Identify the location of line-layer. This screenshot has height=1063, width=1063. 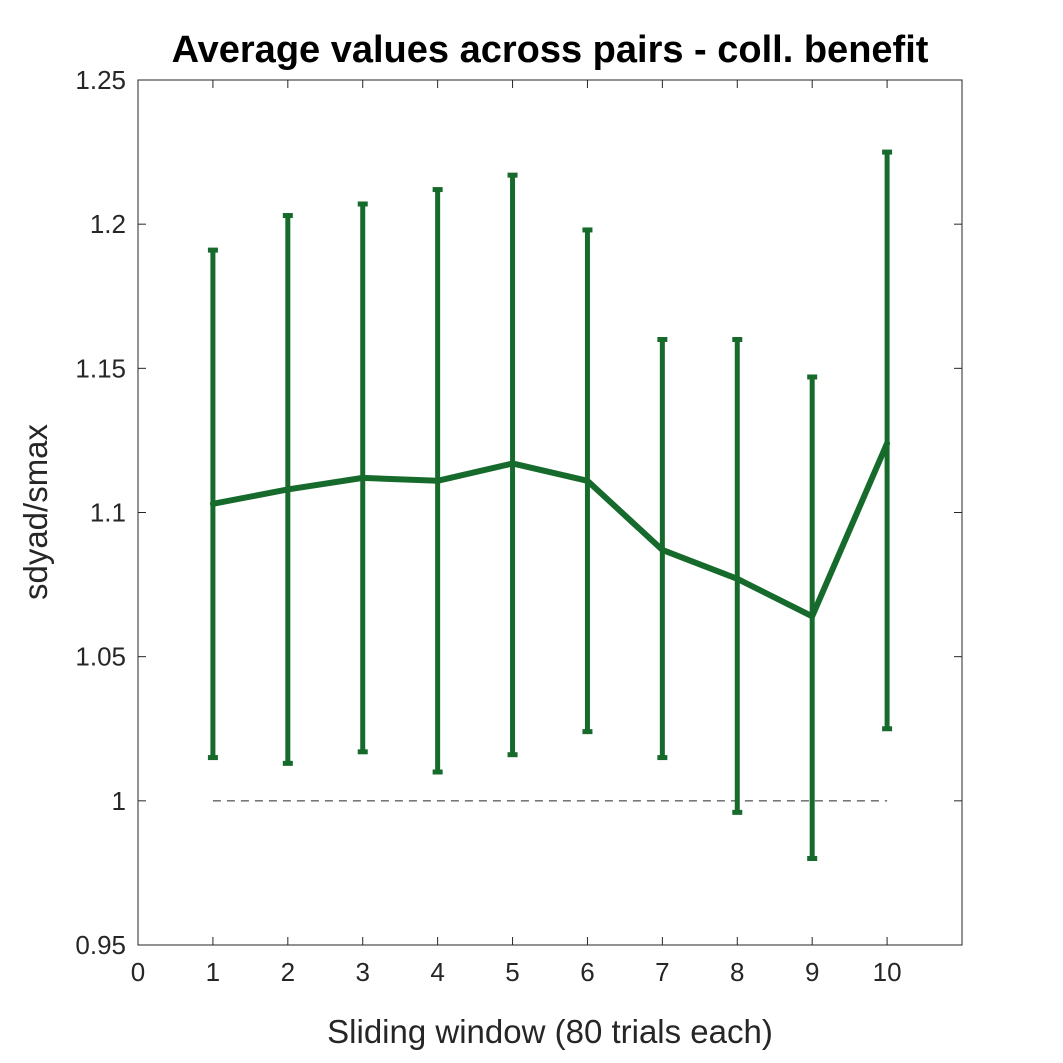
(550, 530).